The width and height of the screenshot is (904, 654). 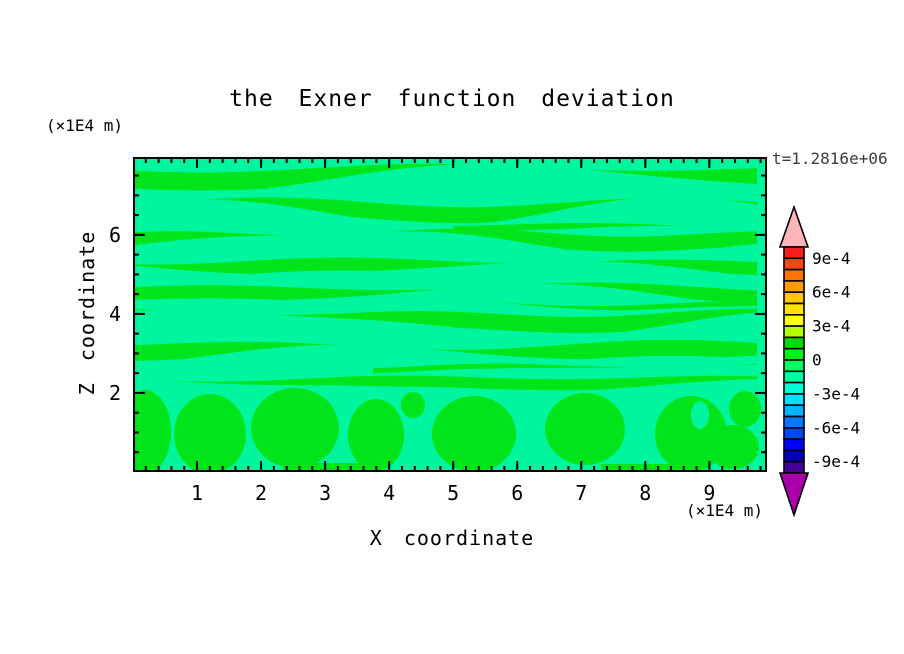 I want to click on colorbar: 9e-4 6e-4 3e-4 0 -3e-4 -6e-4 -9e-4, so click(x=819, y=361).